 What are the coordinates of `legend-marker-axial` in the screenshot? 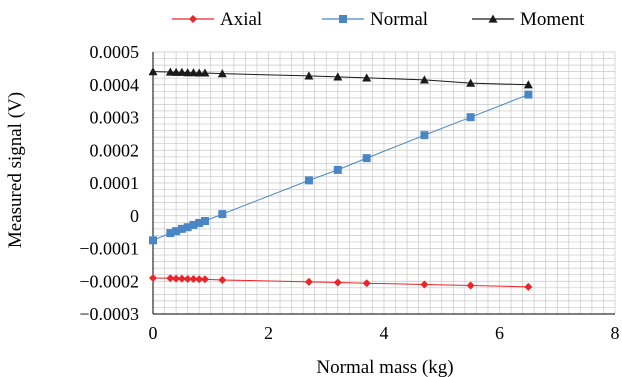 It's located at (193, 19).